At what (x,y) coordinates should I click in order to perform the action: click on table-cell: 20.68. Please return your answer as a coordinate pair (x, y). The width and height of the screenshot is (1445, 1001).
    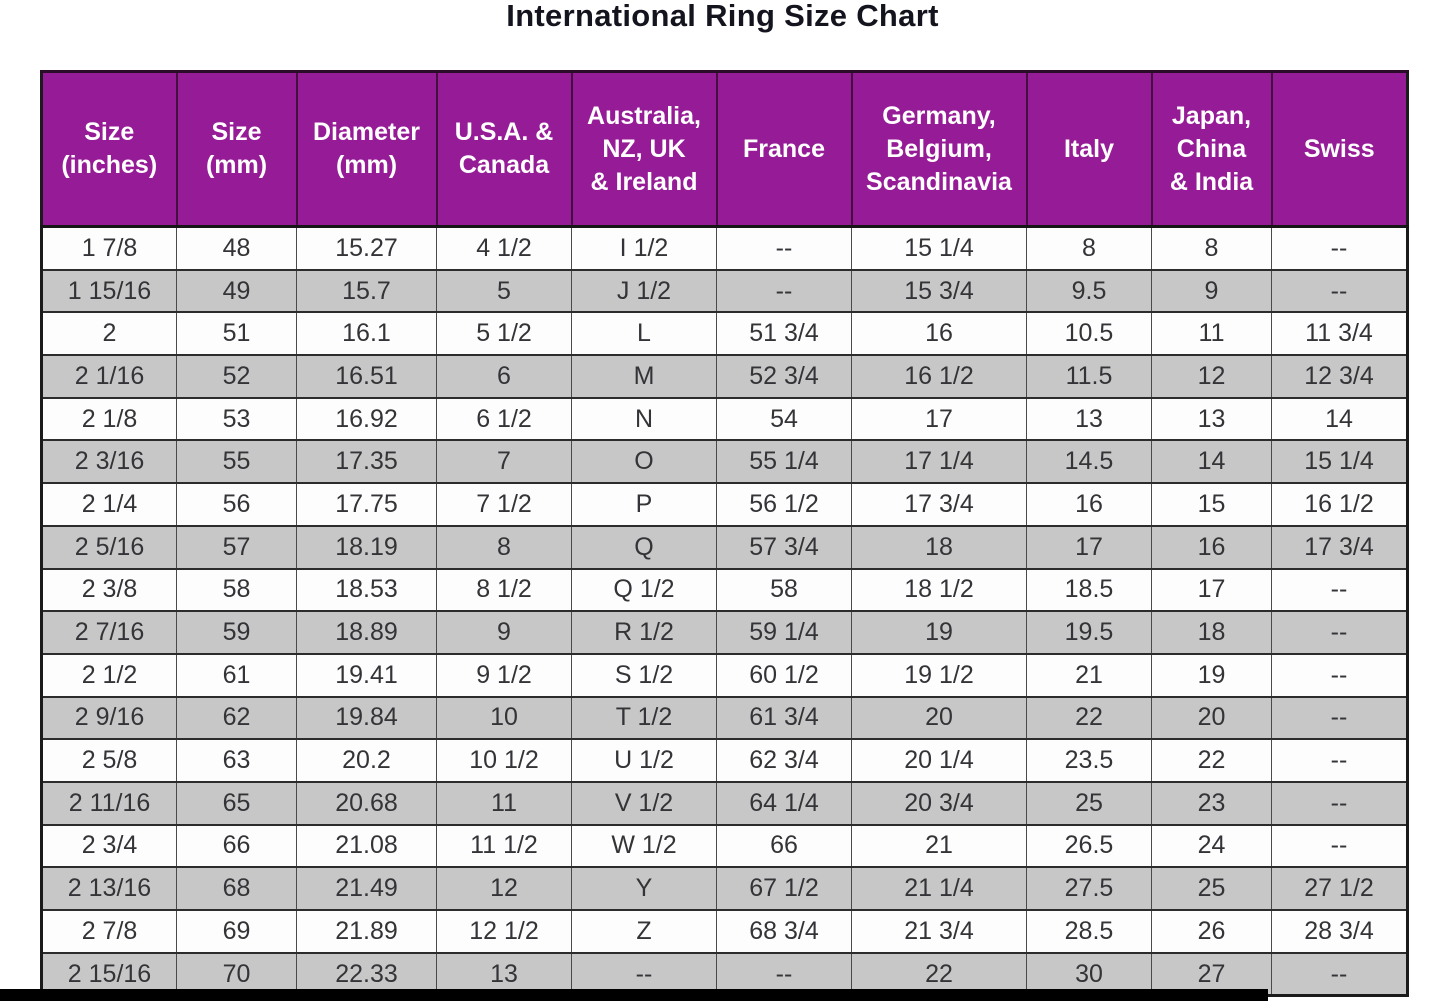
    Looking at the image, I should click on (366, 803).